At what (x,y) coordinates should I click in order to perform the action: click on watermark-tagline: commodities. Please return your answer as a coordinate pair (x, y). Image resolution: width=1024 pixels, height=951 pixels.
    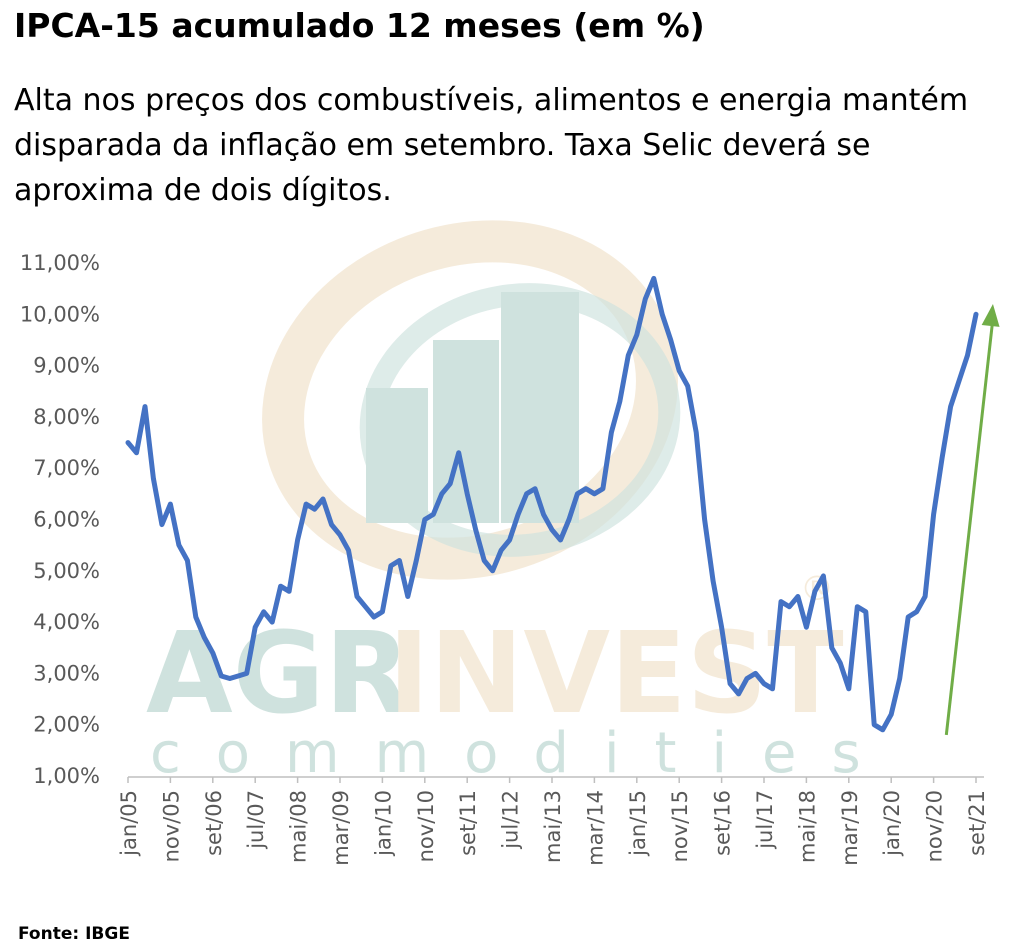
    Looking at the image, I should click on (523, 753).